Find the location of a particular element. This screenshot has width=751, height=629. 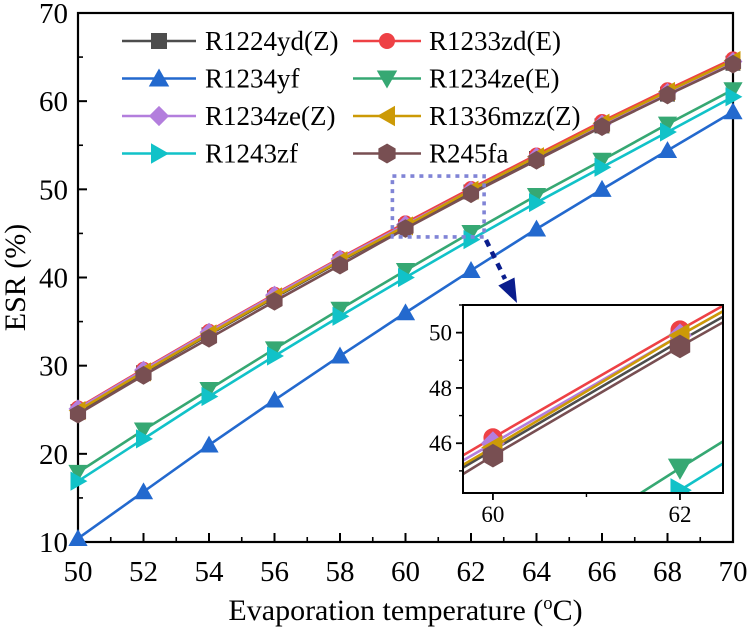

x-axis-label: Evaporation temperature (oC) is located at coordinates (405, 610).